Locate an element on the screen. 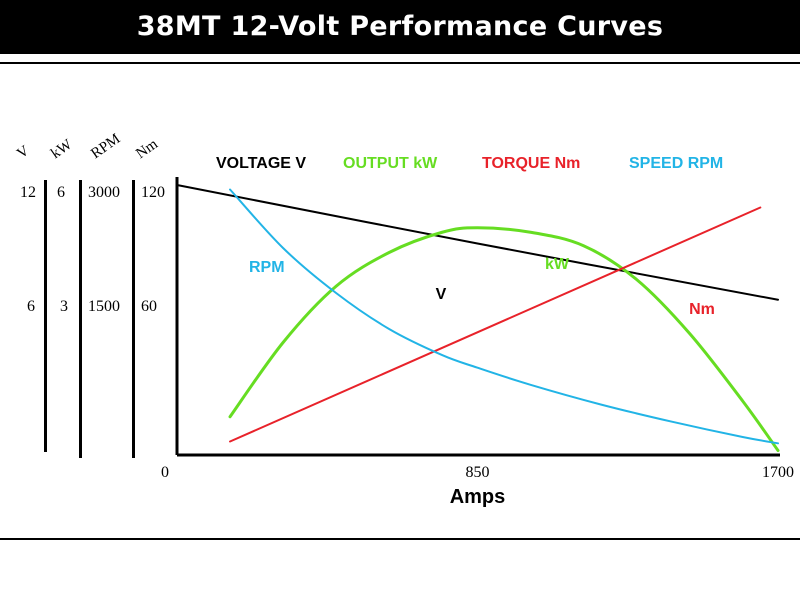  title-bar: 38MT 12-Volt Performance Curves is located at coordinates (400, 27).